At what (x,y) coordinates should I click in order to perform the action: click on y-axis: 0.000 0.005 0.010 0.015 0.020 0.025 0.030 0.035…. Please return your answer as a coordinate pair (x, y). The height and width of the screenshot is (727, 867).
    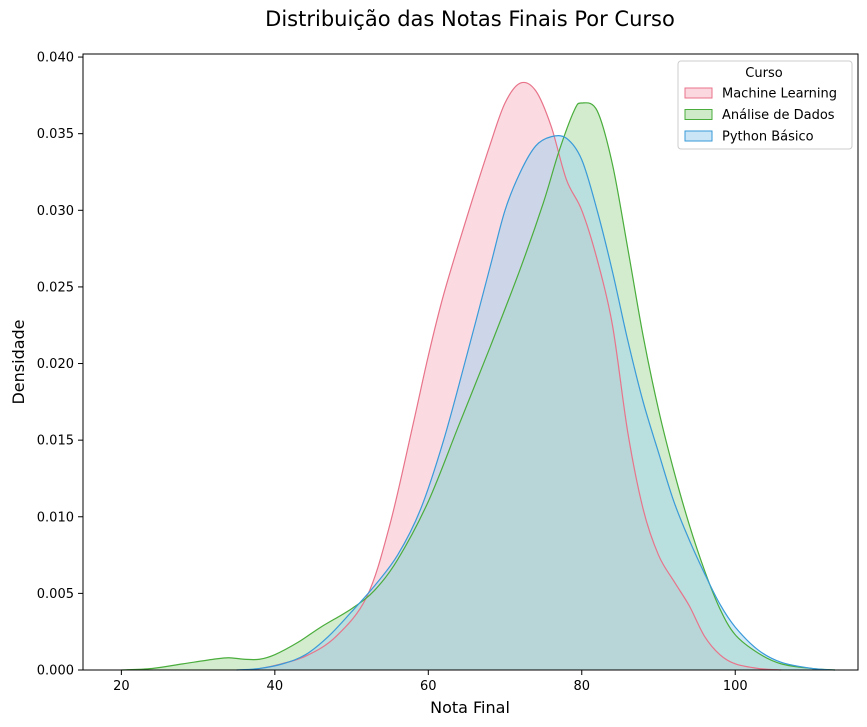
    Looking at the image, I should click on (60, 365).